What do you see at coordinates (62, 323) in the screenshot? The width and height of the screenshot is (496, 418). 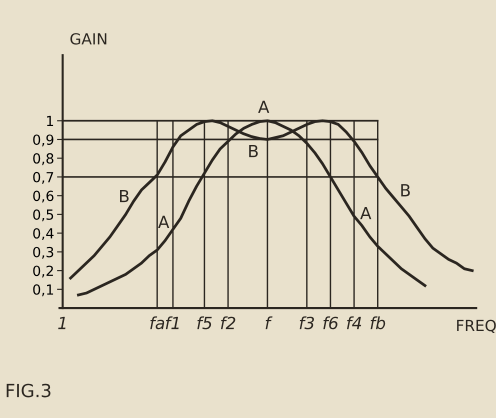 I see `x-tick-label: 1` at bounding box center [62, 323].